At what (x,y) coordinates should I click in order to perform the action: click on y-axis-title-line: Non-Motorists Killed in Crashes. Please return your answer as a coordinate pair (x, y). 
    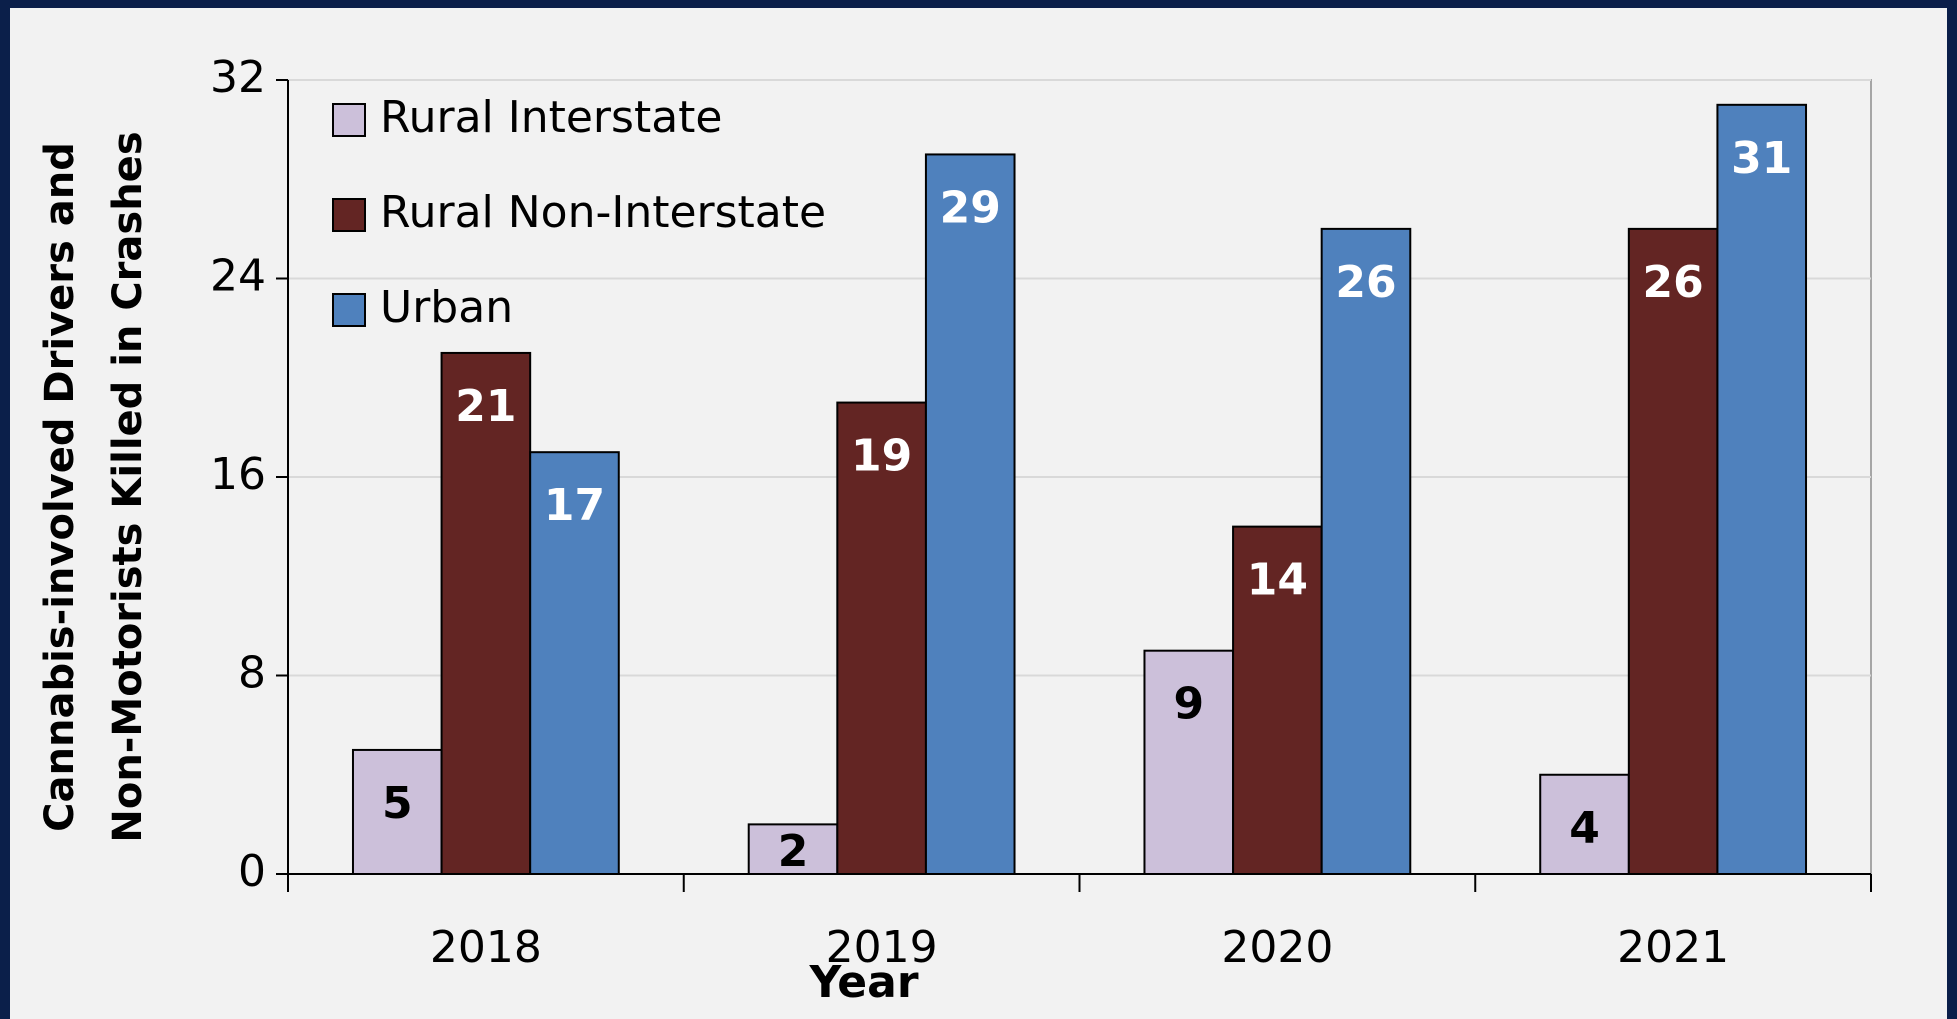
    Looking at the image, I should click on (128, 486).